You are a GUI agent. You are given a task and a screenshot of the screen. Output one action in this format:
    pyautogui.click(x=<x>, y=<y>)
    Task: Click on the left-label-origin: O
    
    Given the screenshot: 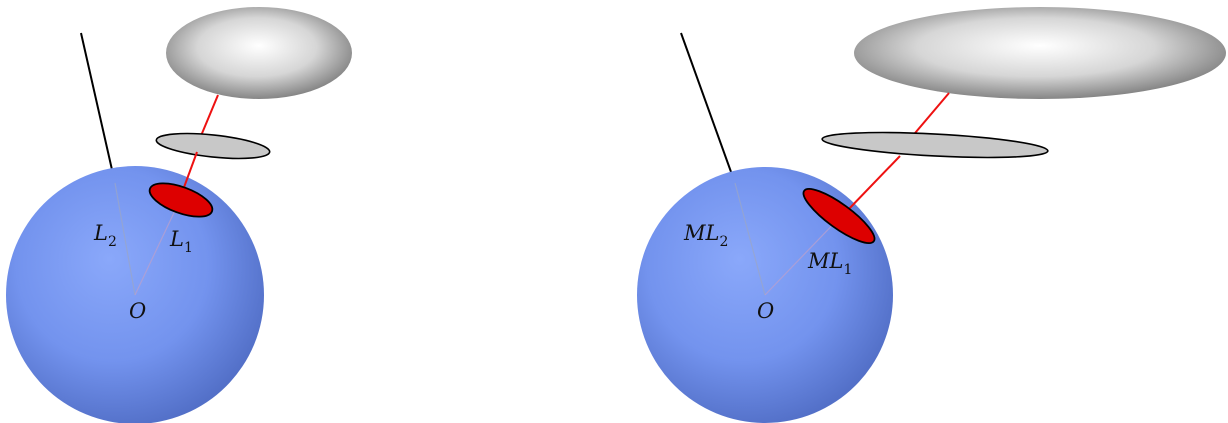 What is the action you would take?
    pyautogui.click(x=137, y=311)
    